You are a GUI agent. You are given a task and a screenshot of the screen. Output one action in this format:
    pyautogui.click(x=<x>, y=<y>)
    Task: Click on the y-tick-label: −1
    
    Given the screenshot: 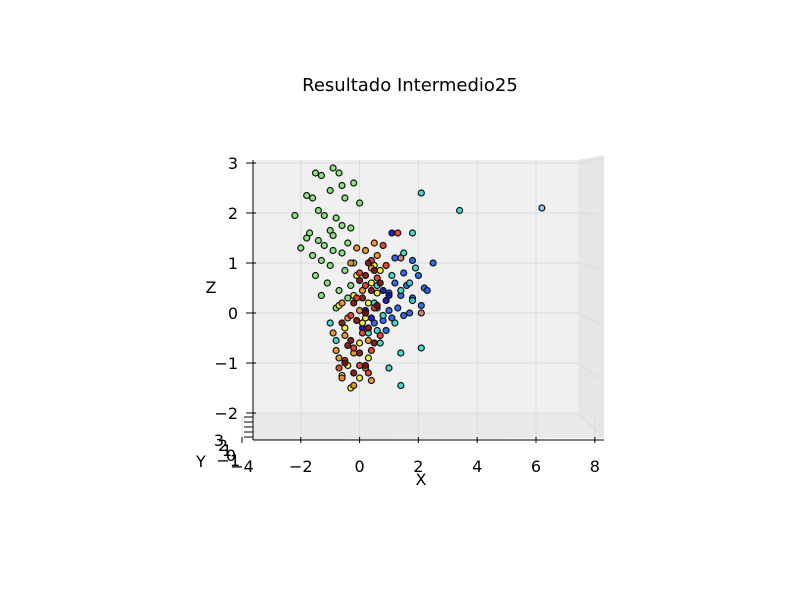 What is the action you would take?
    pyautogui.click(x=228, y=460)
    